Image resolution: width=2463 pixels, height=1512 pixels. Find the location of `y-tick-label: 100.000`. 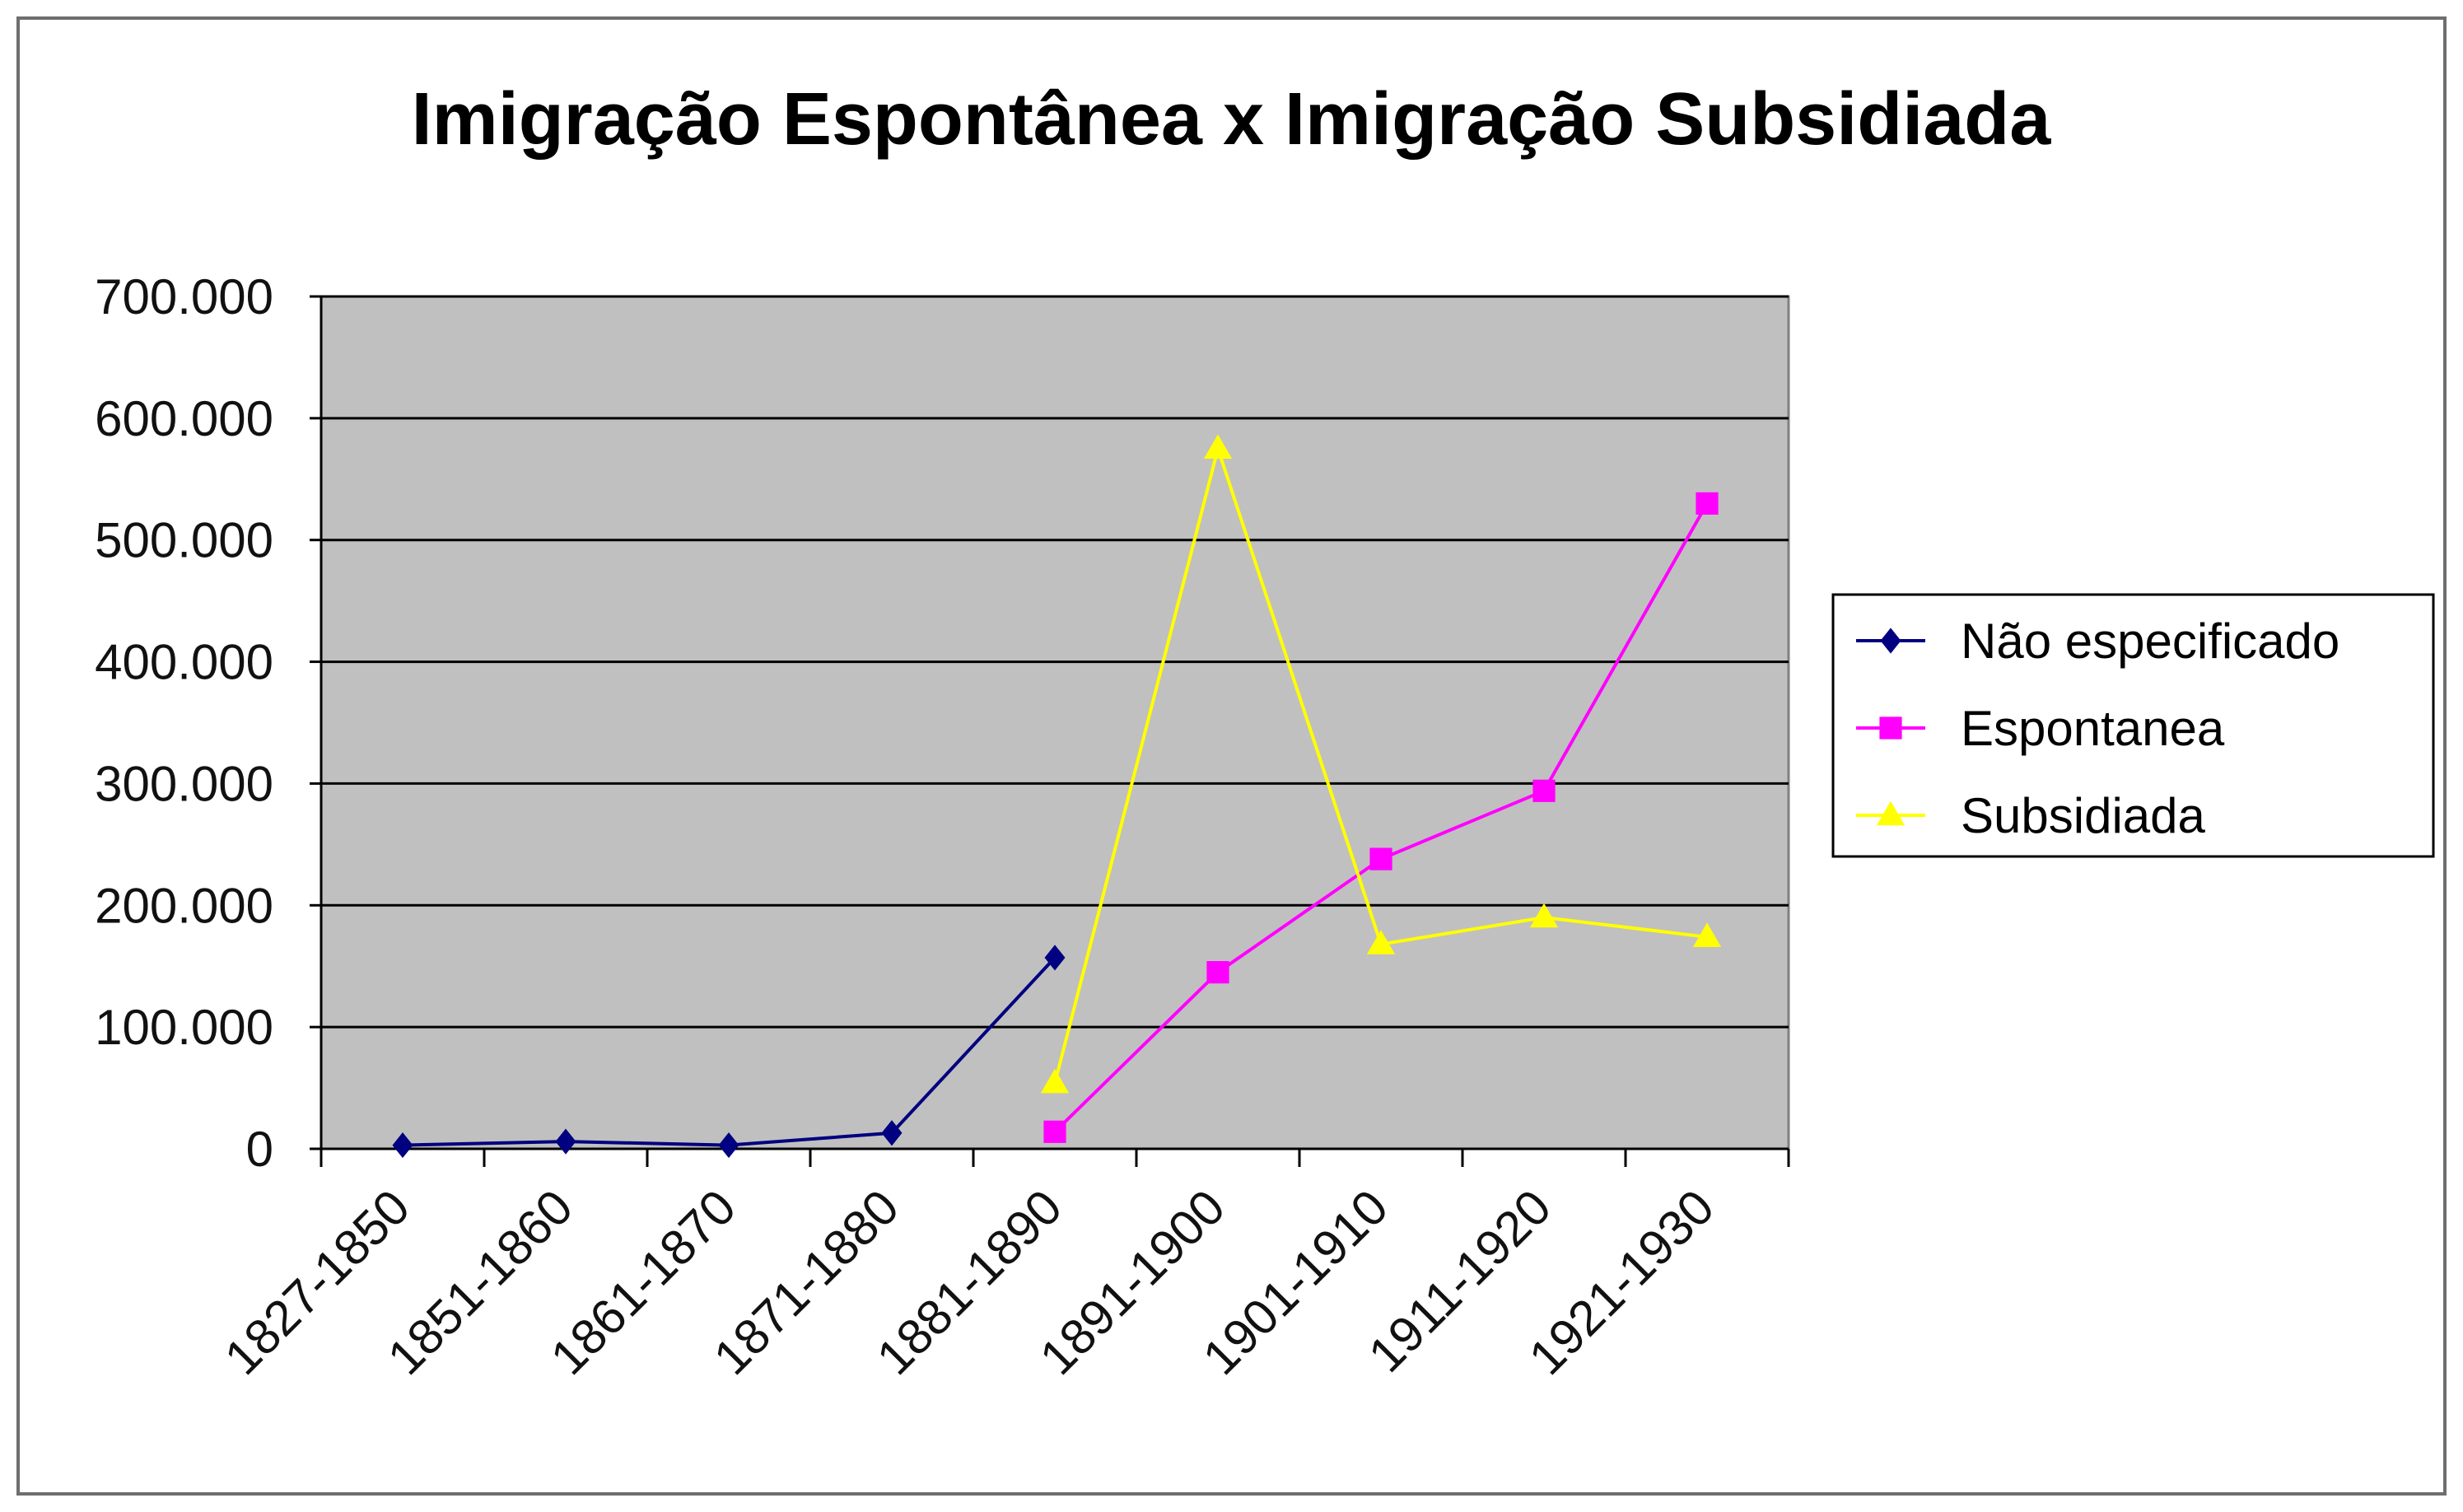

y-tick-label: 100.000 is located at coordinates (184, 1027).